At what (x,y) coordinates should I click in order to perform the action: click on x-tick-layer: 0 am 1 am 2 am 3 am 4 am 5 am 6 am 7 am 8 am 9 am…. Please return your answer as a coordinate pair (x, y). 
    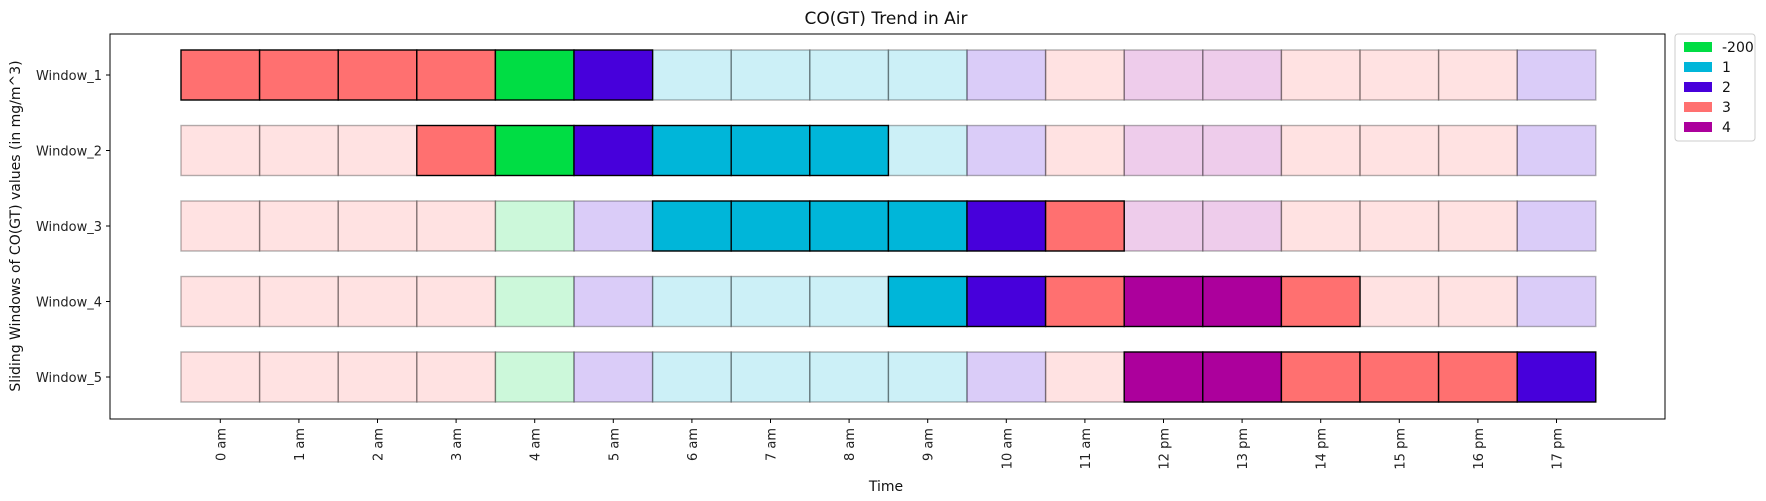
    Looking at the image, I should click on (890, 444).